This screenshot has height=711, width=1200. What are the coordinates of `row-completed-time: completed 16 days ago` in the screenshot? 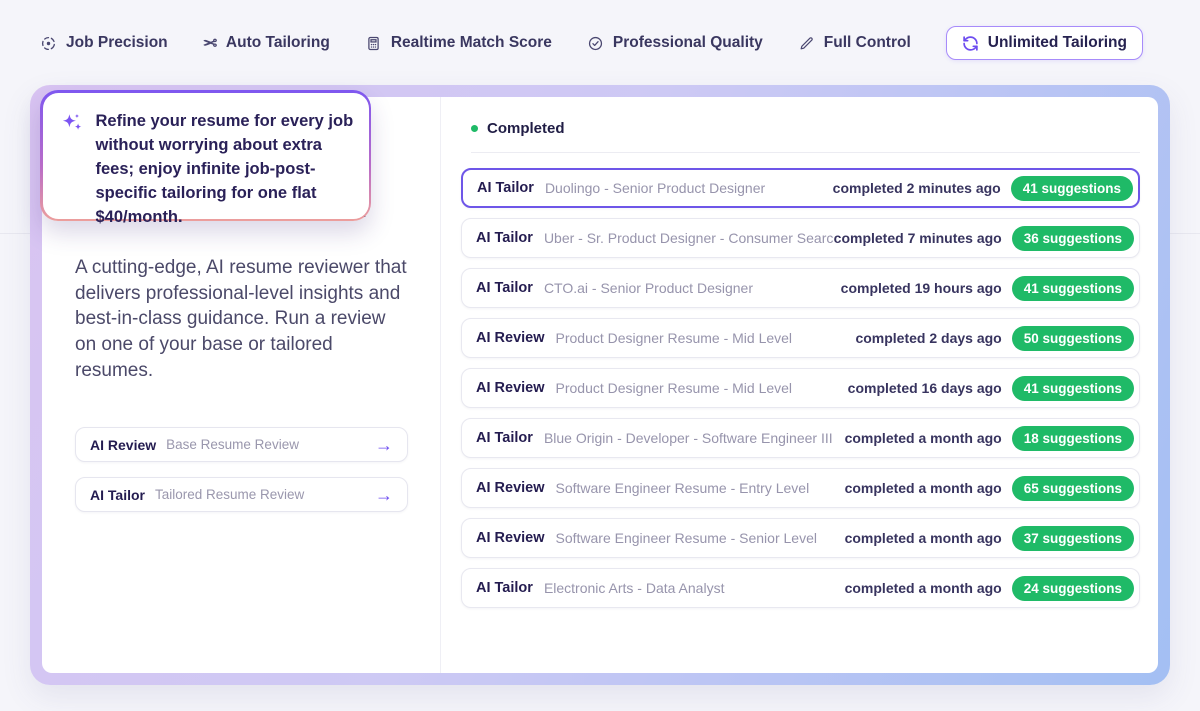 It's located at (924, 388).